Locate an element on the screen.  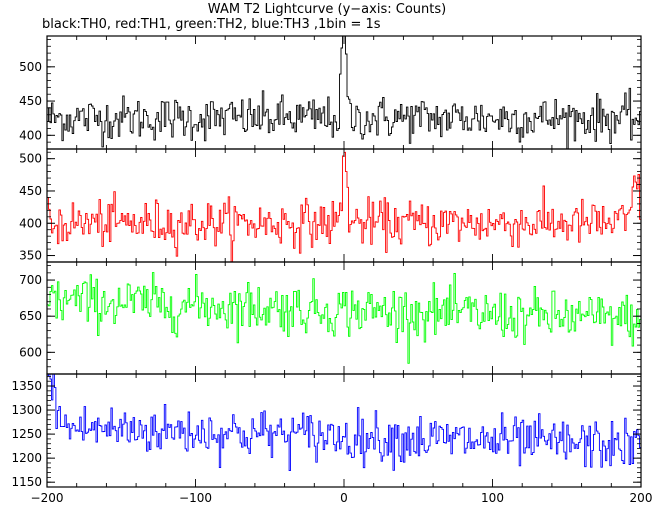
y-tick-label: 1250 is located at coordinates (26, 434).